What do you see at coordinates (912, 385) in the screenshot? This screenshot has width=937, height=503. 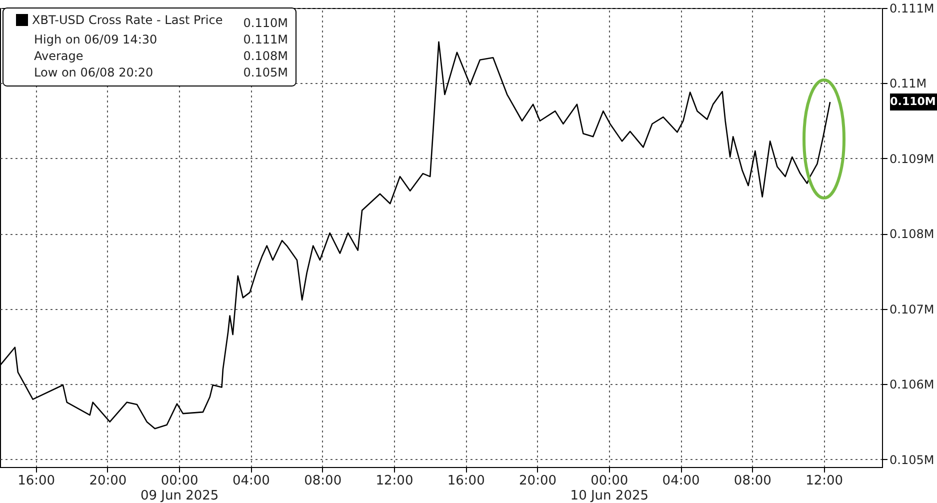 I see `y-tick-label: 0.106M` at bounding box center [912, 385].